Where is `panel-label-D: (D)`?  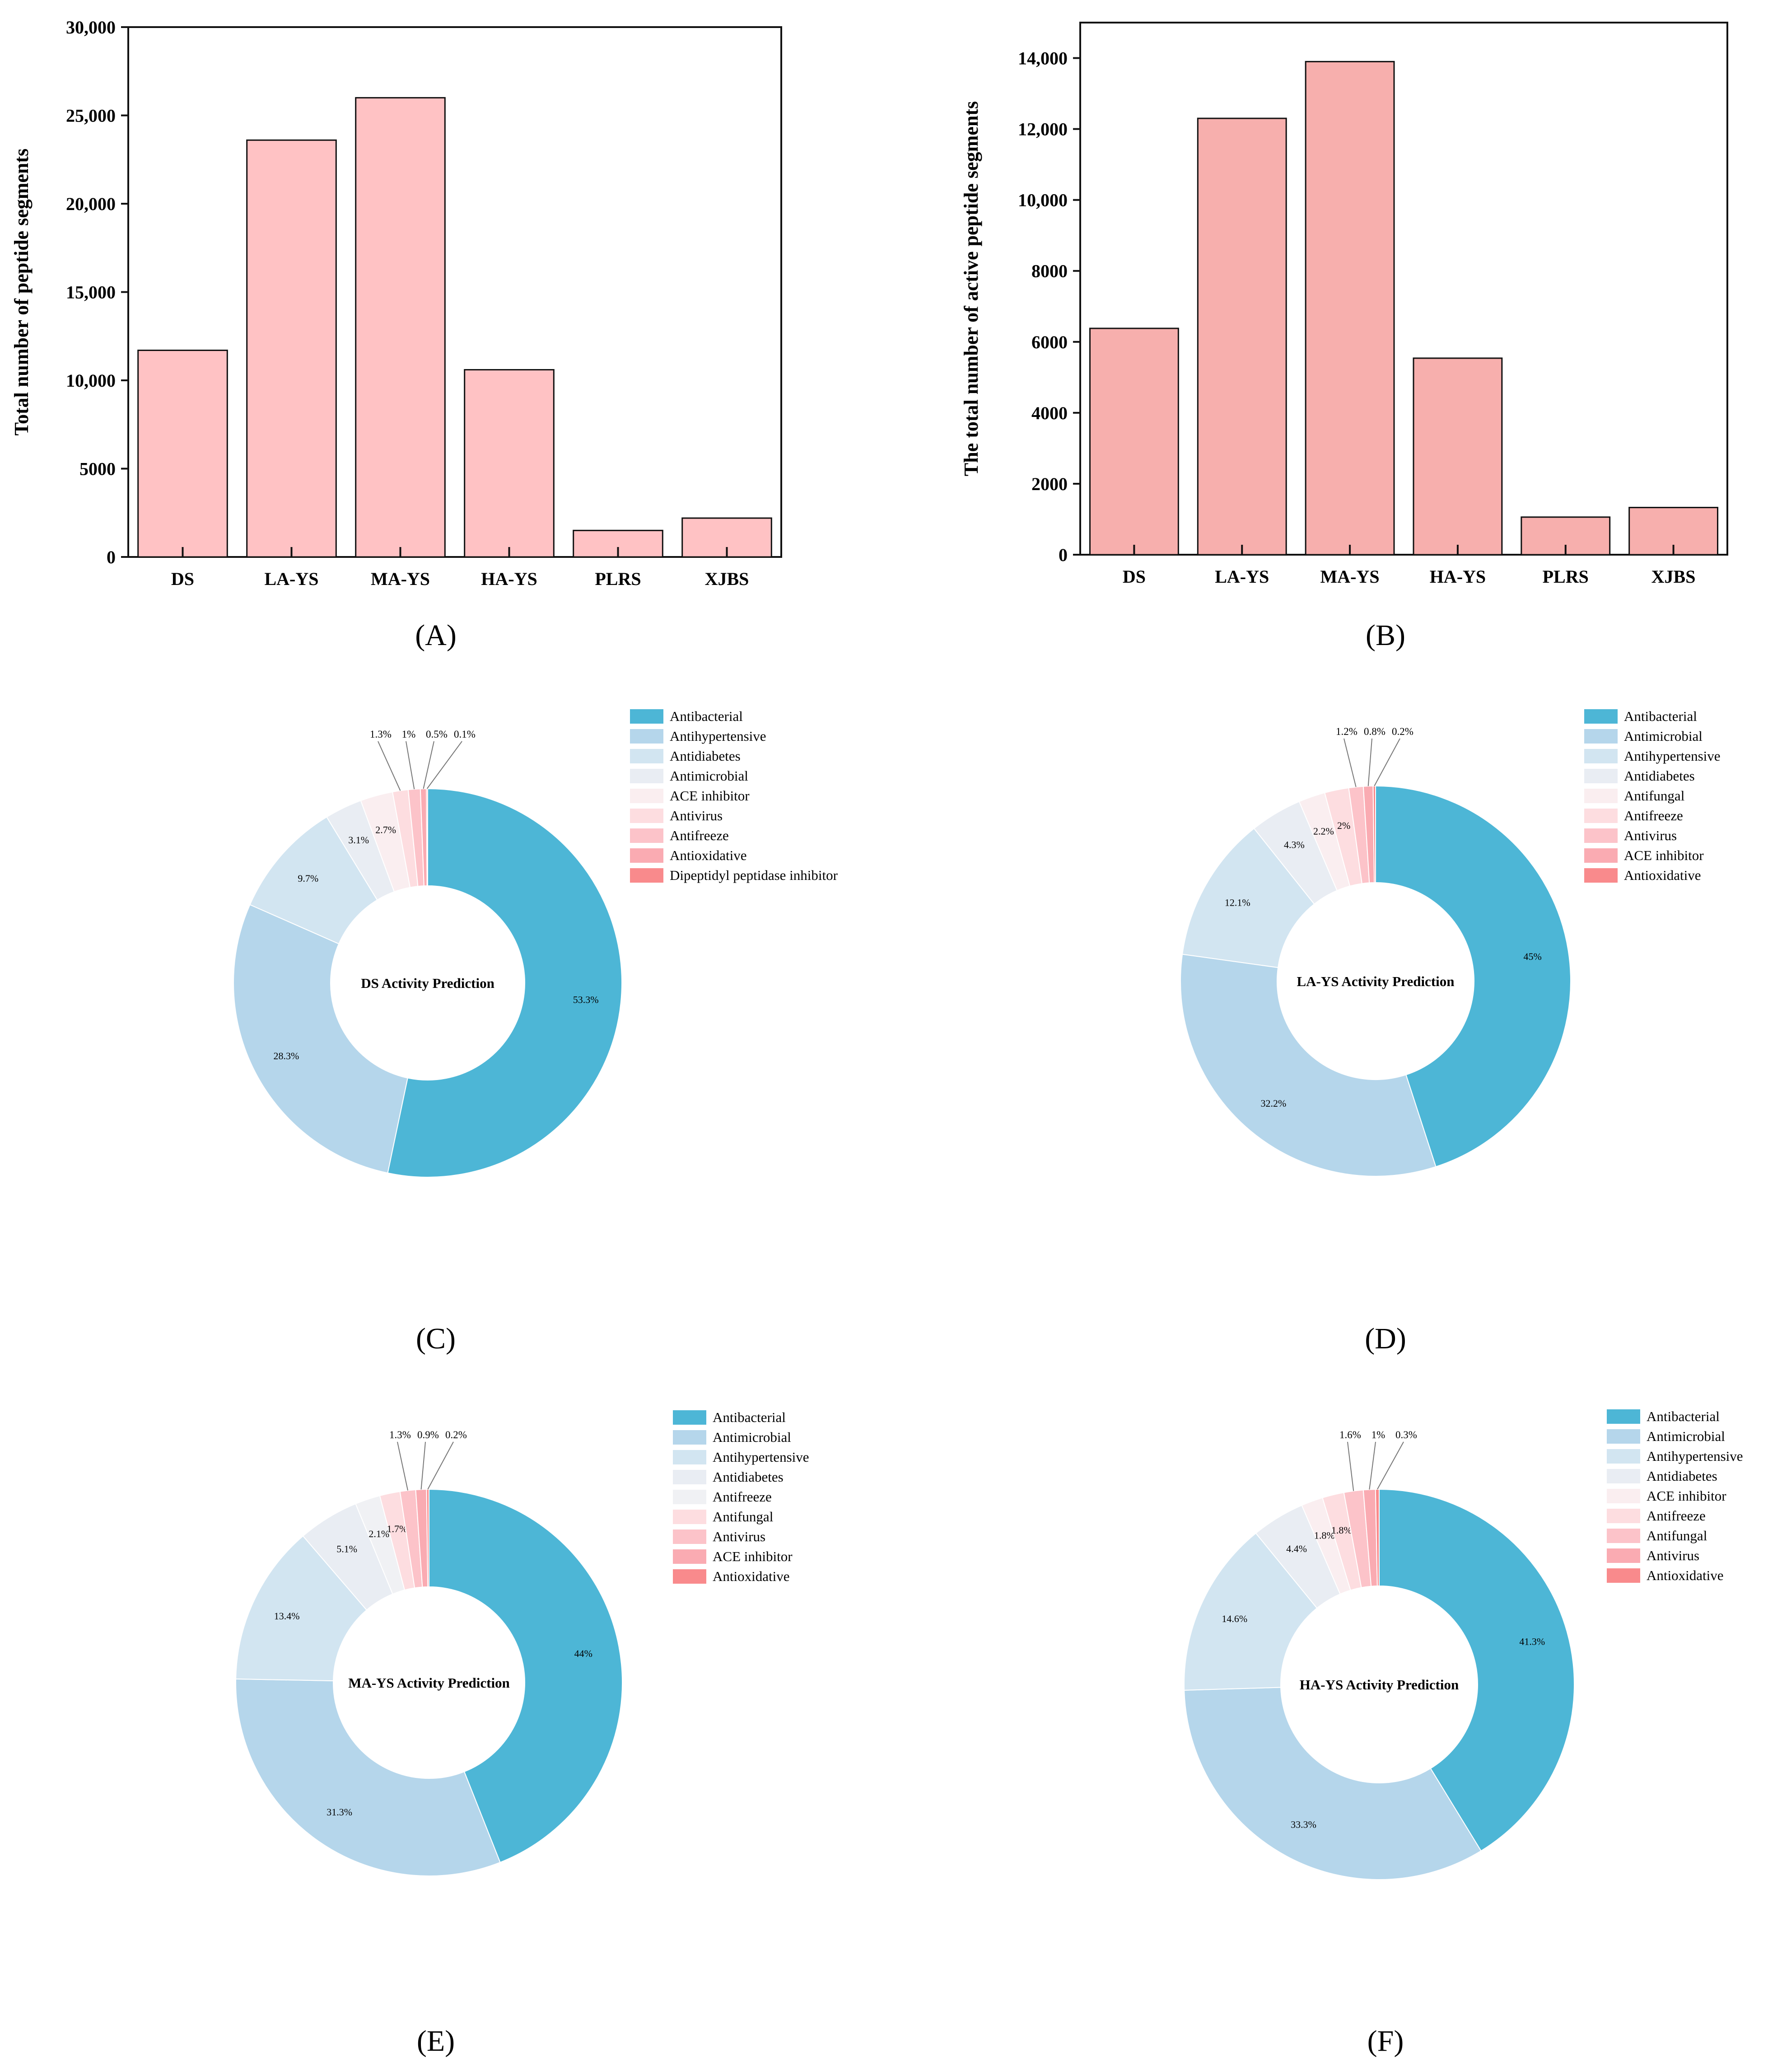
panel-label-D: (D) is located at coordinates (1386, 1339).